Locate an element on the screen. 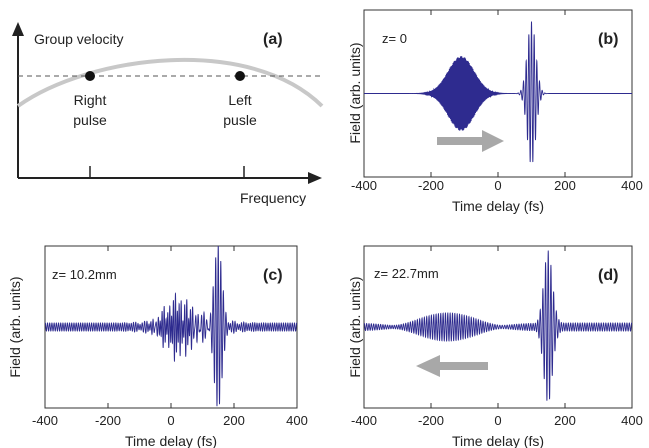 Image resolution: width=649 pixels, height=448 pixels. panel-c-z: z= 10.2mm is located at coordinates (84, 274).